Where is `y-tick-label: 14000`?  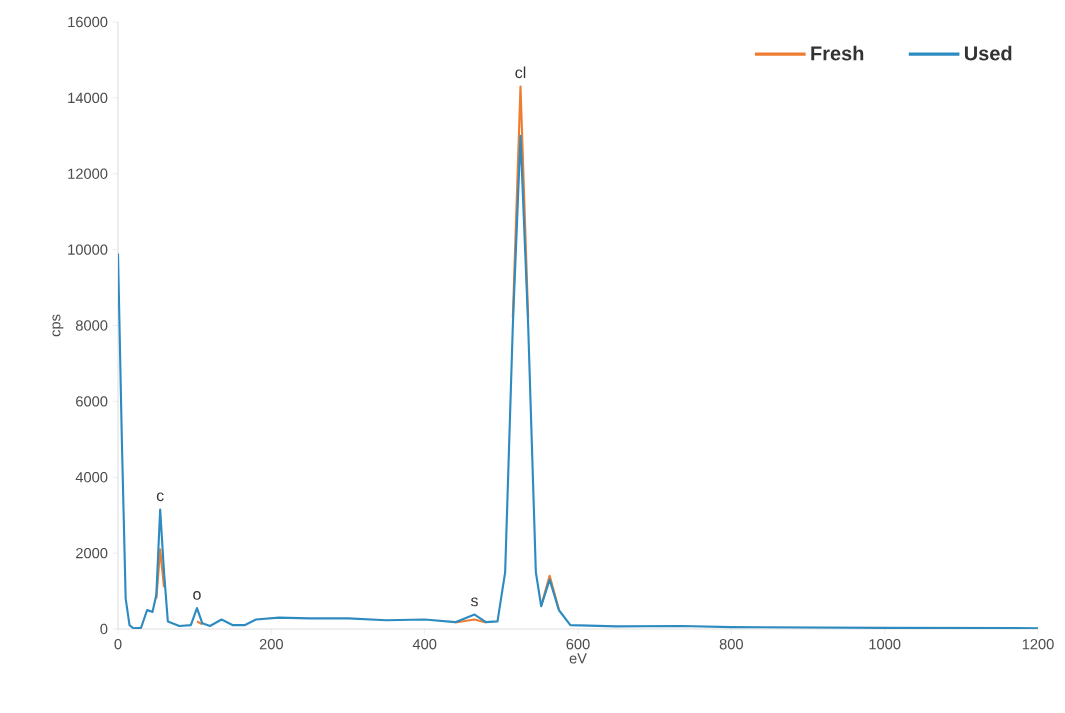 y-tick-label: 14000 is located at coordinates (88, 98).